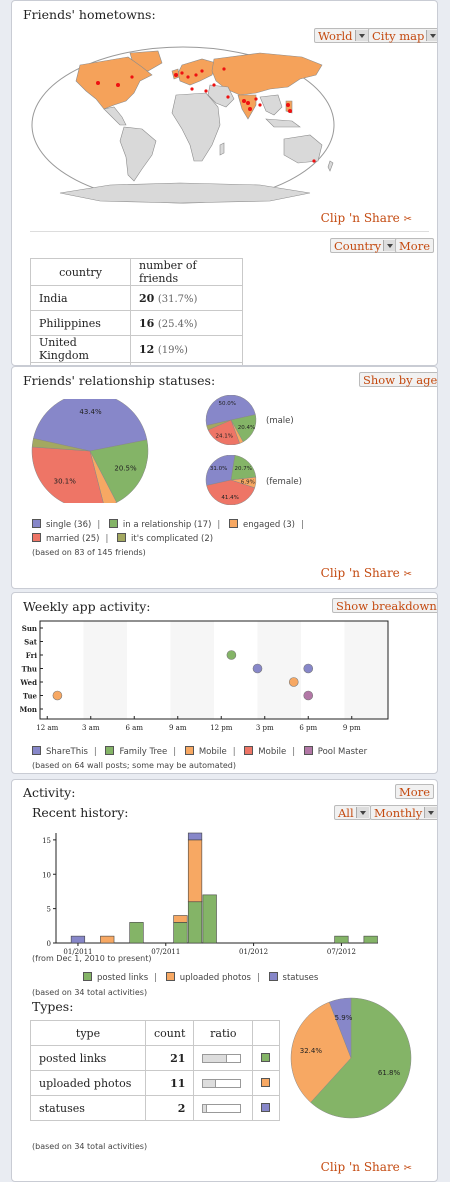 Image resolution: width=450 pixels, height=1182 pixels. I want to click on relationship-pie-all: 43.4% 20.5% 30.1%, so click(90, 451).